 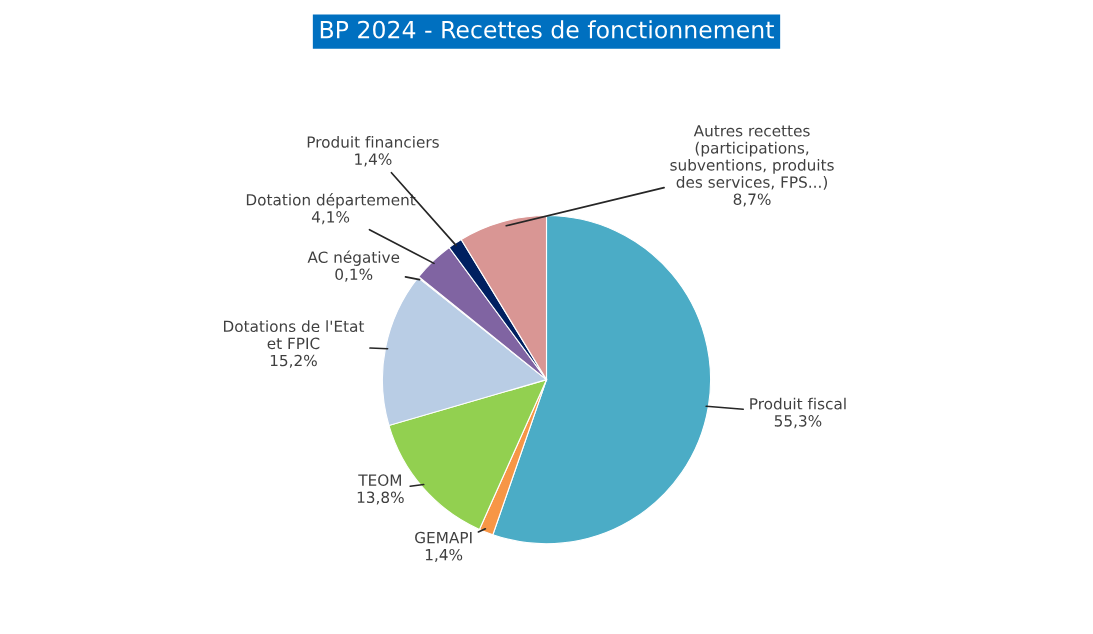 I want to click on data-label: 4,1%, so click(x=330, y=218).